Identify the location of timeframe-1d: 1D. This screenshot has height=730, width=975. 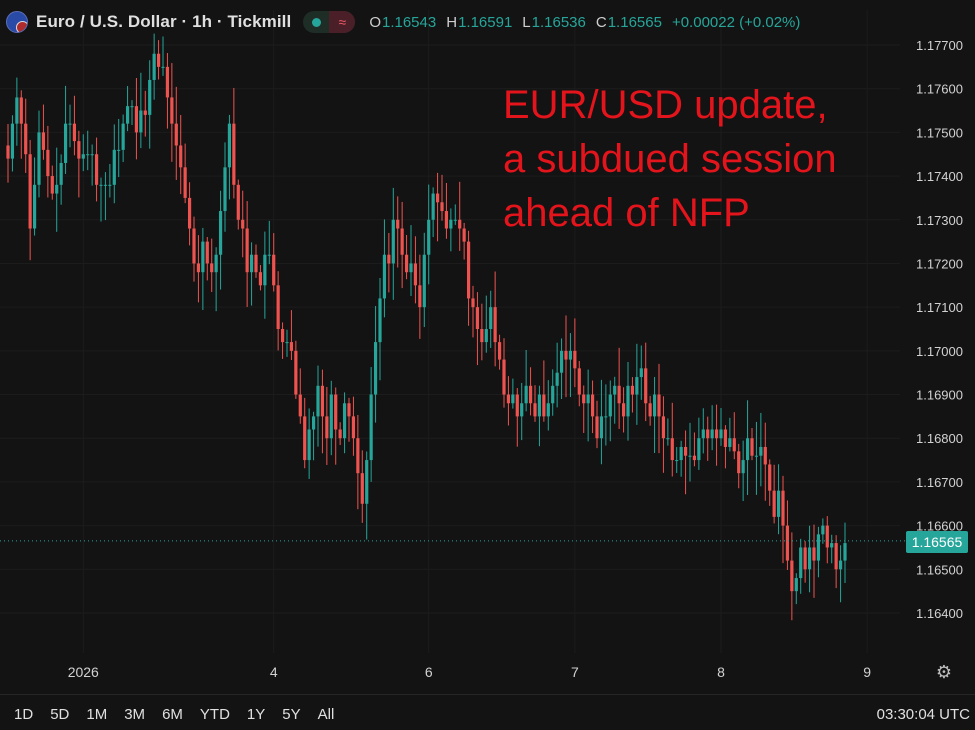
(24, 714).